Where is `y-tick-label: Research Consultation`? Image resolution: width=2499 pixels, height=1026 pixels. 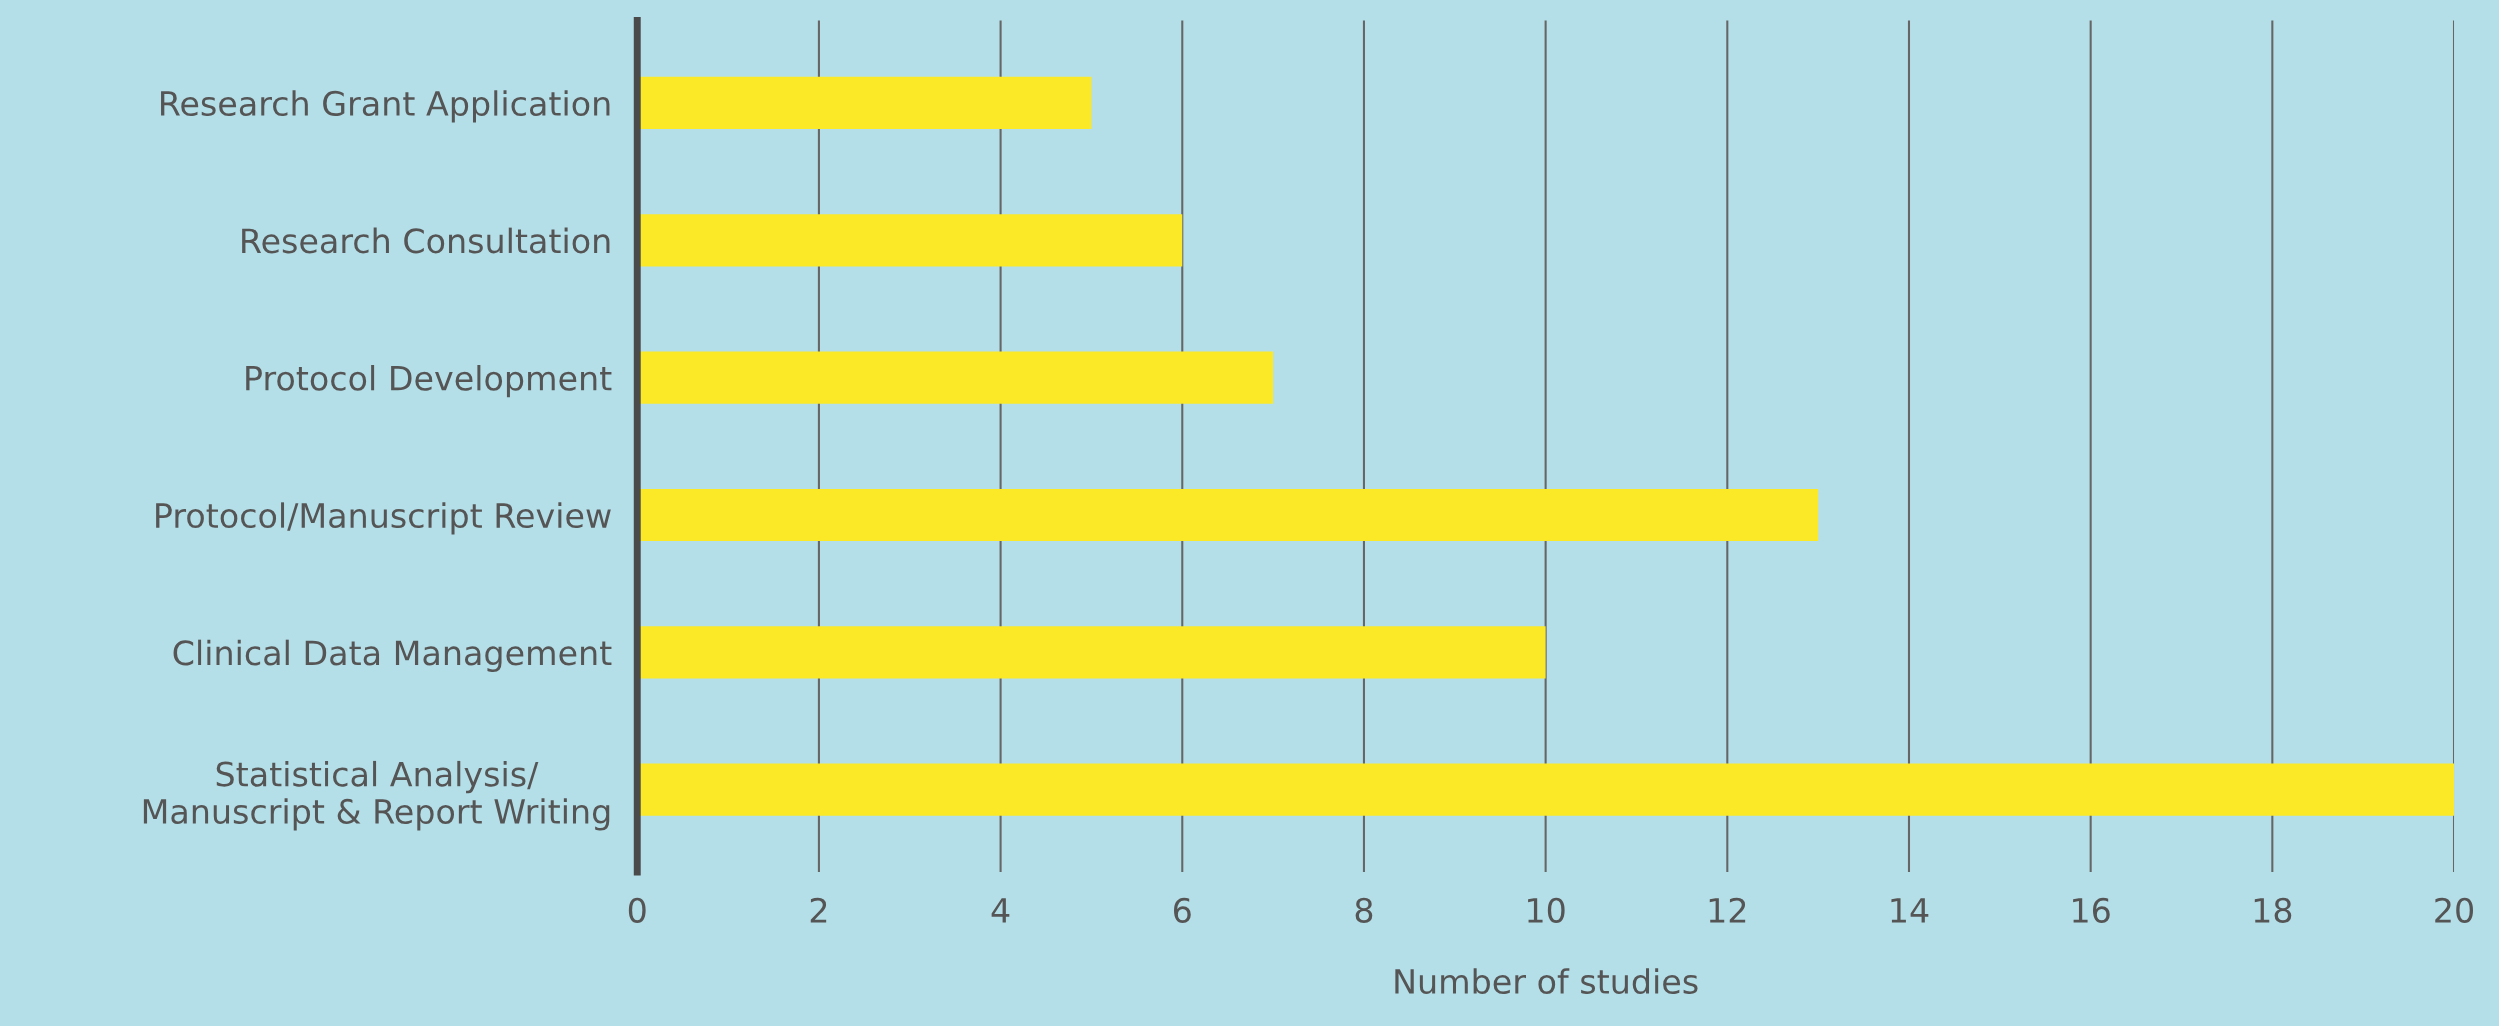 y-tick-label: Research Consultation is located at coordinates (426, 240).